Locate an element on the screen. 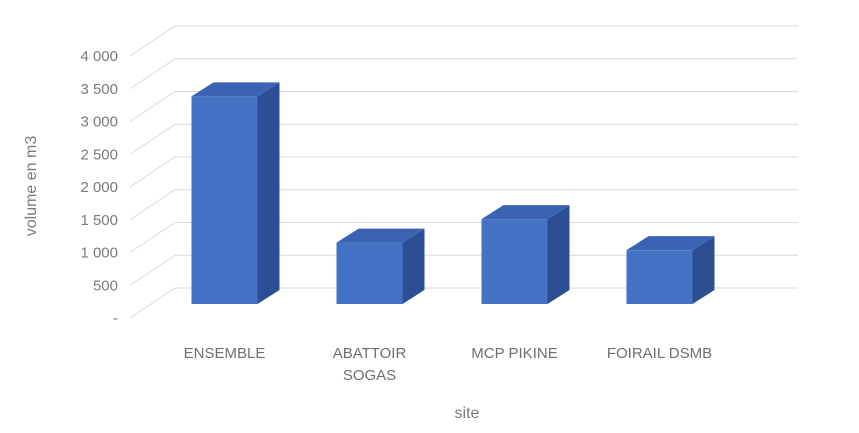 This screenshot has height=433, width=859. y-tick-label: 500 is located at coordinates (105, 285).